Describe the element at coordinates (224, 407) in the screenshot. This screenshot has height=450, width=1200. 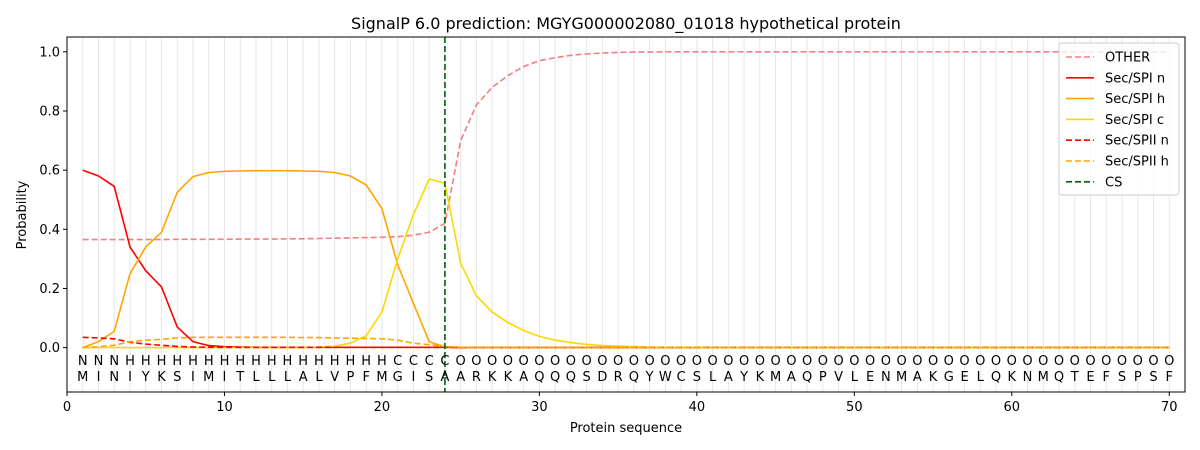
I see `x-tick-label: 10` at that location.